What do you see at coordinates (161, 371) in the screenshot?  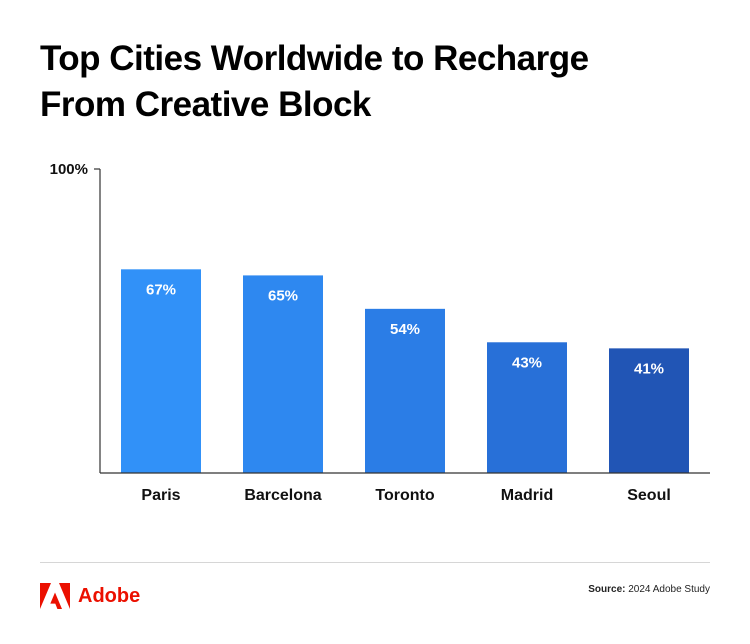 I see `bar-paris` at bounding box center [161, 371].